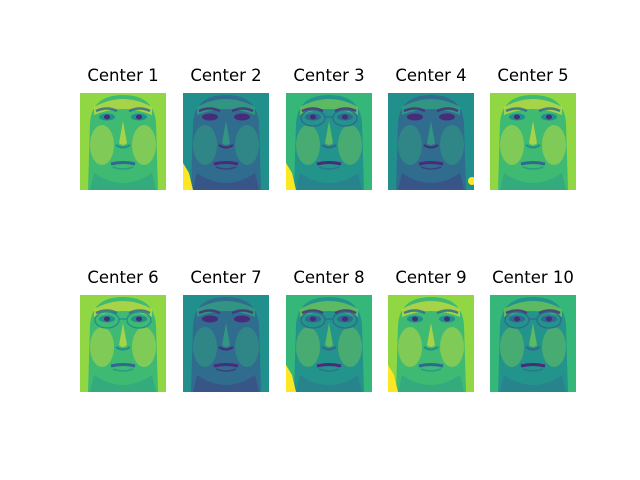 The width and height of the screenshot is (640, 480). What do you see at coordinates (329, 75) in the screenshot?
I see `panel-title: Center 3` at bounding box center [329, 75].